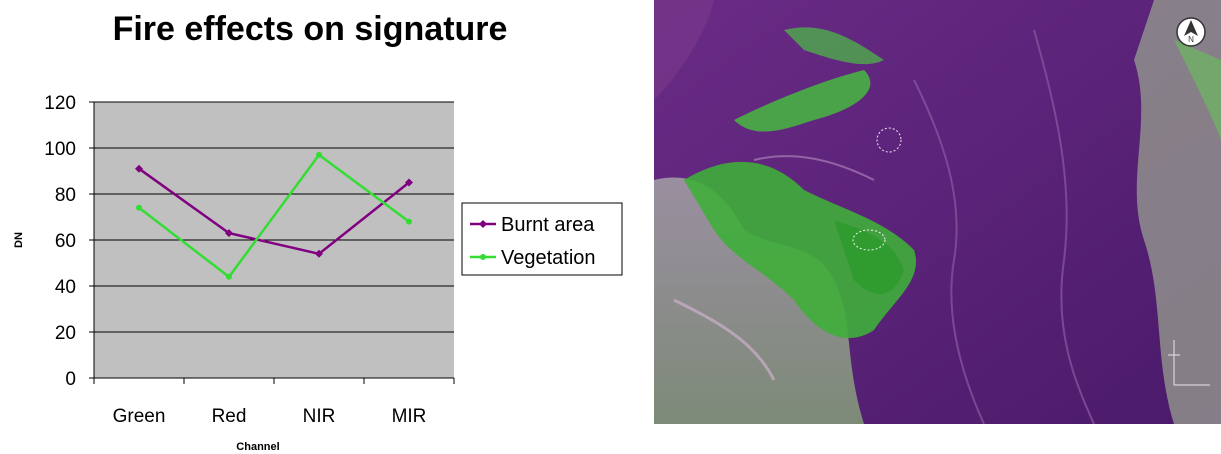  I want to click on y-tick-label: 0, so click(70, 379).